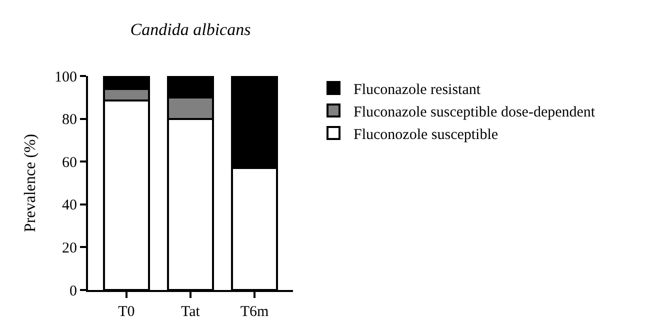 This screenshot has height=332, width=660. What do you see at coordinates (69, 248) in the screenshot?
I see `y-tick-label: 20` at bounding box center [69, 248].